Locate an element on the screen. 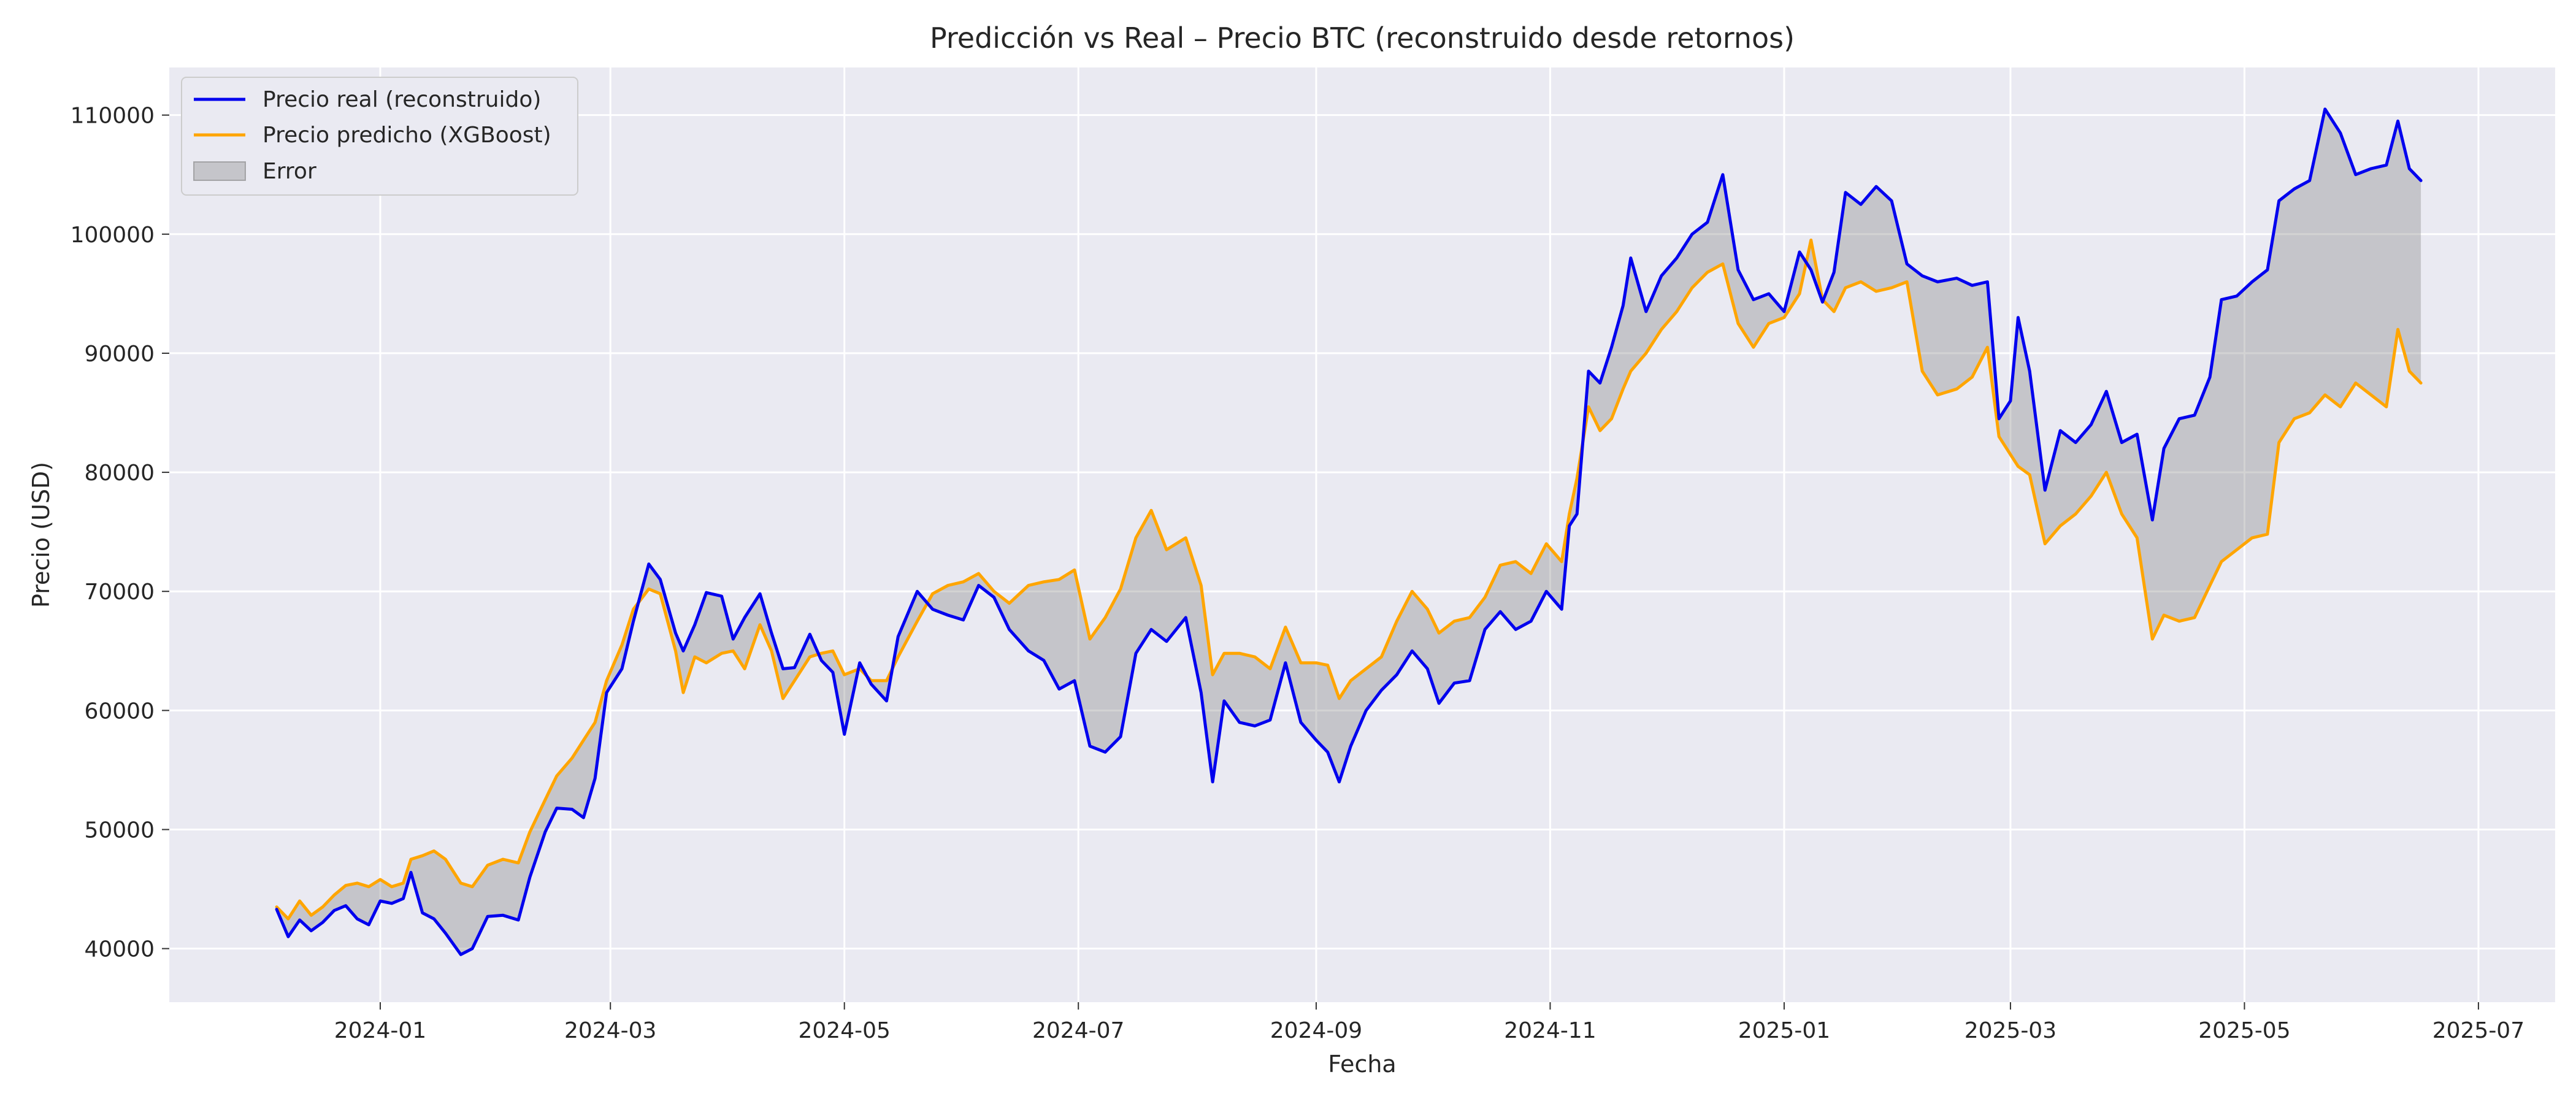 The height and width of the screenshot is (1104, 2576). y-axis-label: Precio (USD) is located at coordinates (41, 535).